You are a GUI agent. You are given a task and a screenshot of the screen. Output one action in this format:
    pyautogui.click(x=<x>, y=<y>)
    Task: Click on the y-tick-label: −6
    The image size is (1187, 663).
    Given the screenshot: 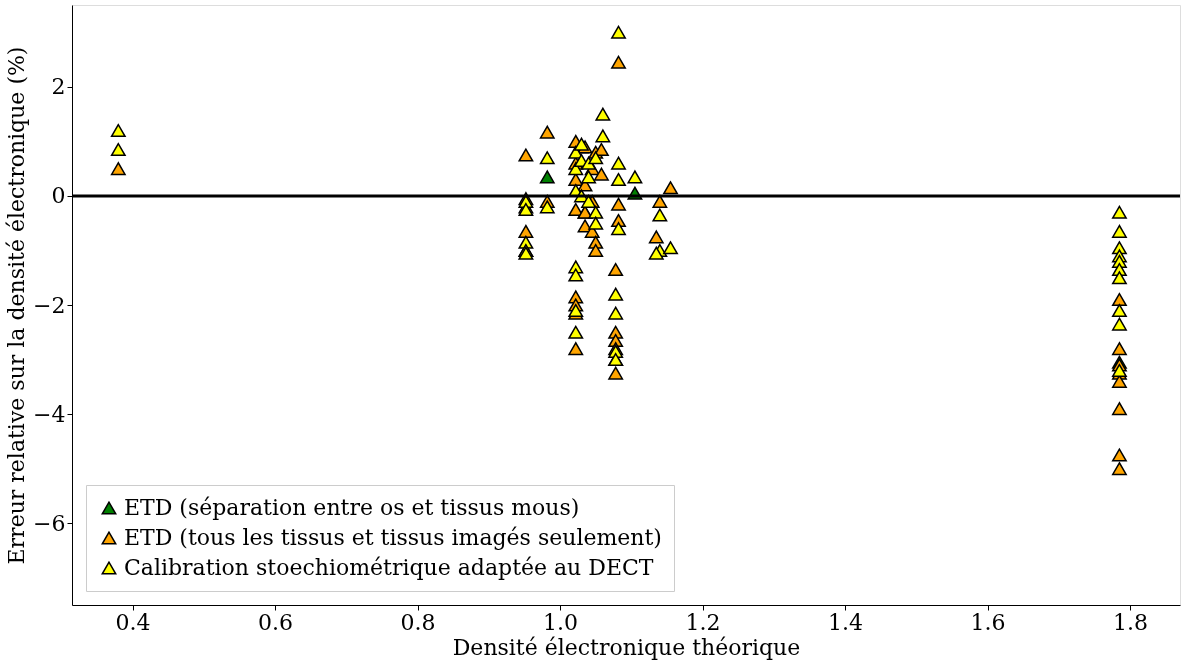 What is the action you would take?
    pyautogui.click(x=49, y=523)
    